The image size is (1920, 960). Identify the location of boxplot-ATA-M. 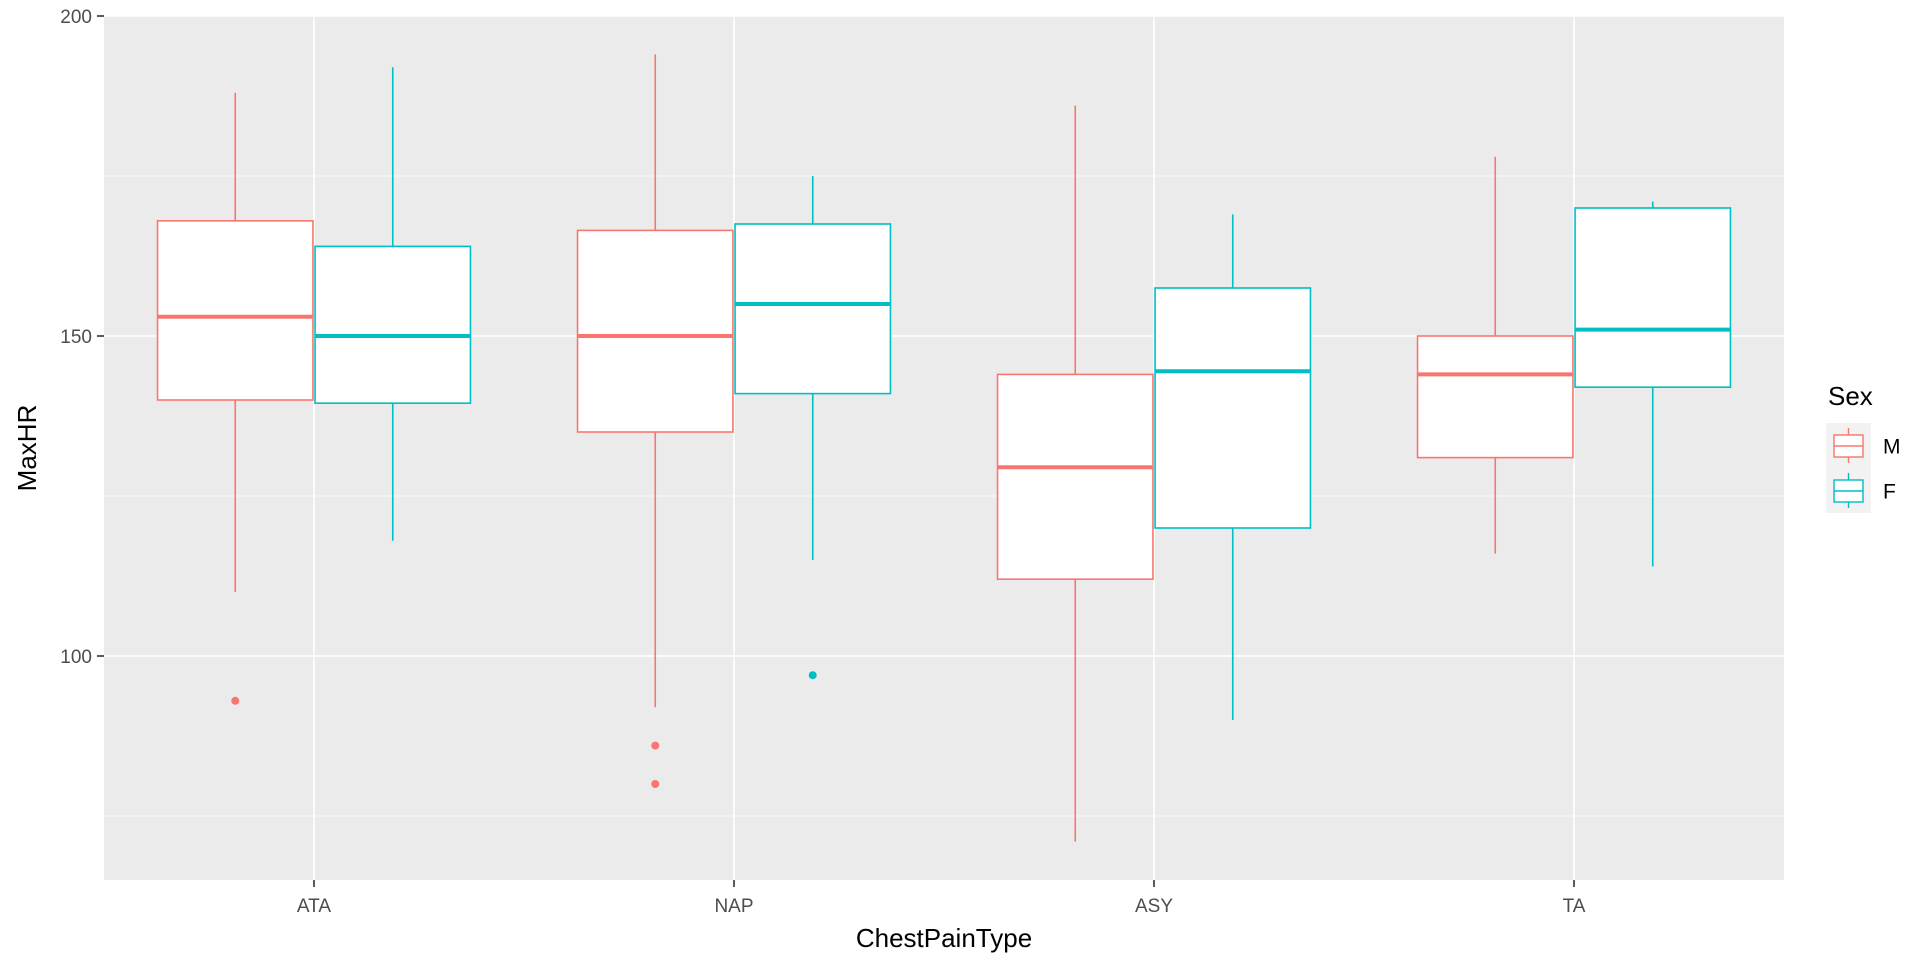
(235, 398).